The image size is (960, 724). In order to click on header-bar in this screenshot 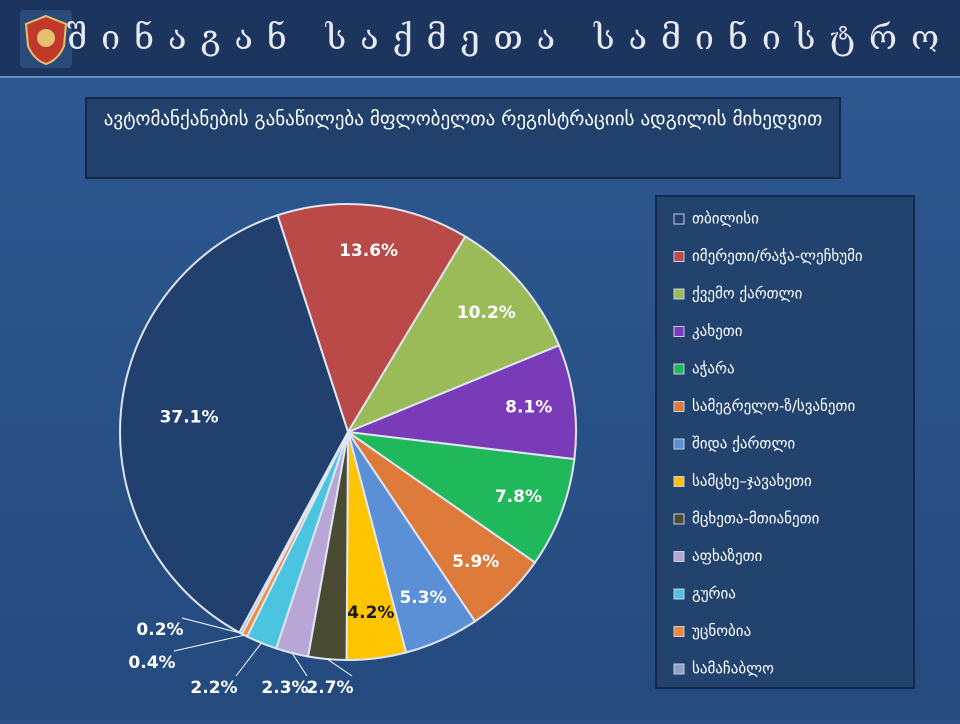, I will do `click(480, 38)`.